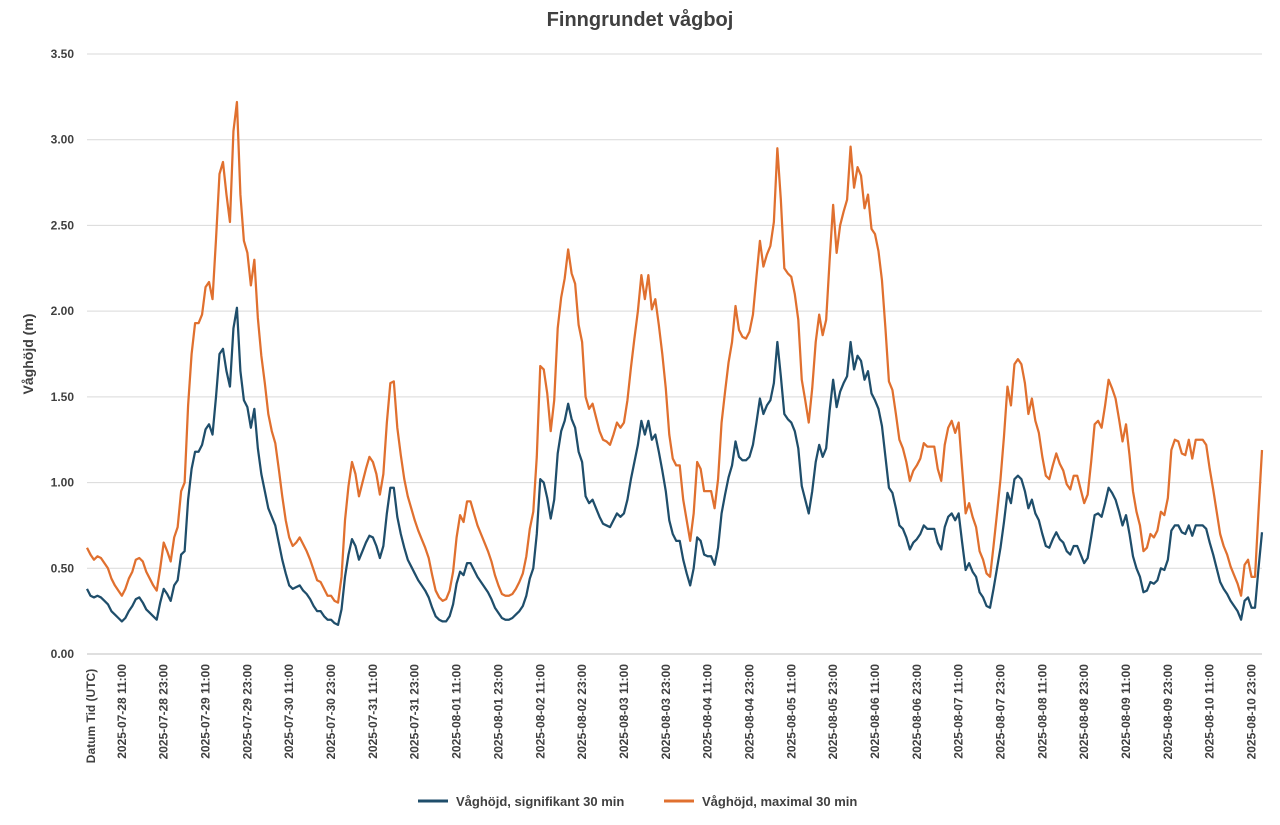  Describe the element at coordinates (540, 801) in the screenshot. I see `legend-label-significant: Våghöjd, signifikant 30 min` at that location.